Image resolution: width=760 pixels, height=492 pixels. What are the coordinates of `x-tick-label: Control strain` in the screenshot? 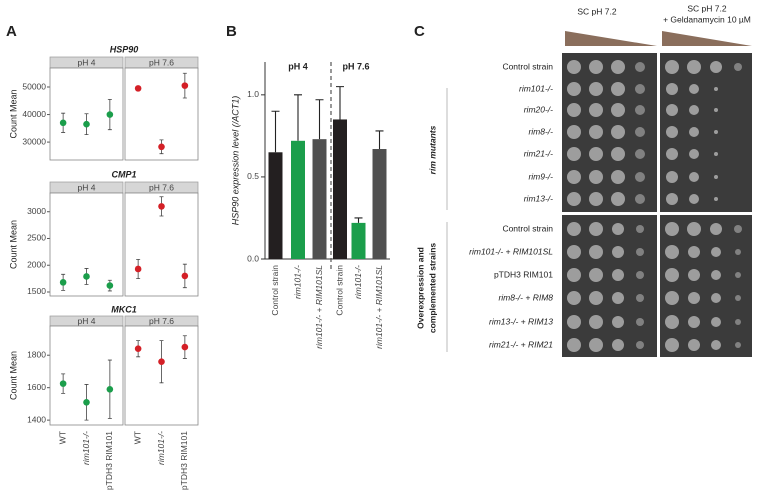 It's located at (275, 290).